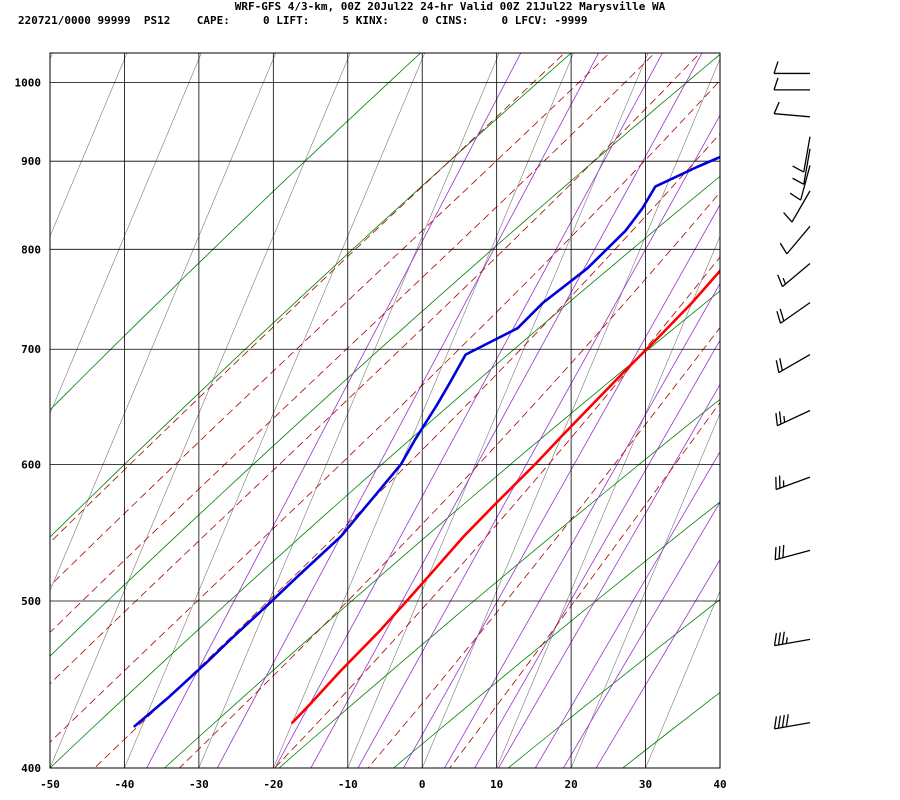 This screenshot has height=800, width=900. I want to click on temperature-tick-label: 30, so click(645, 784).